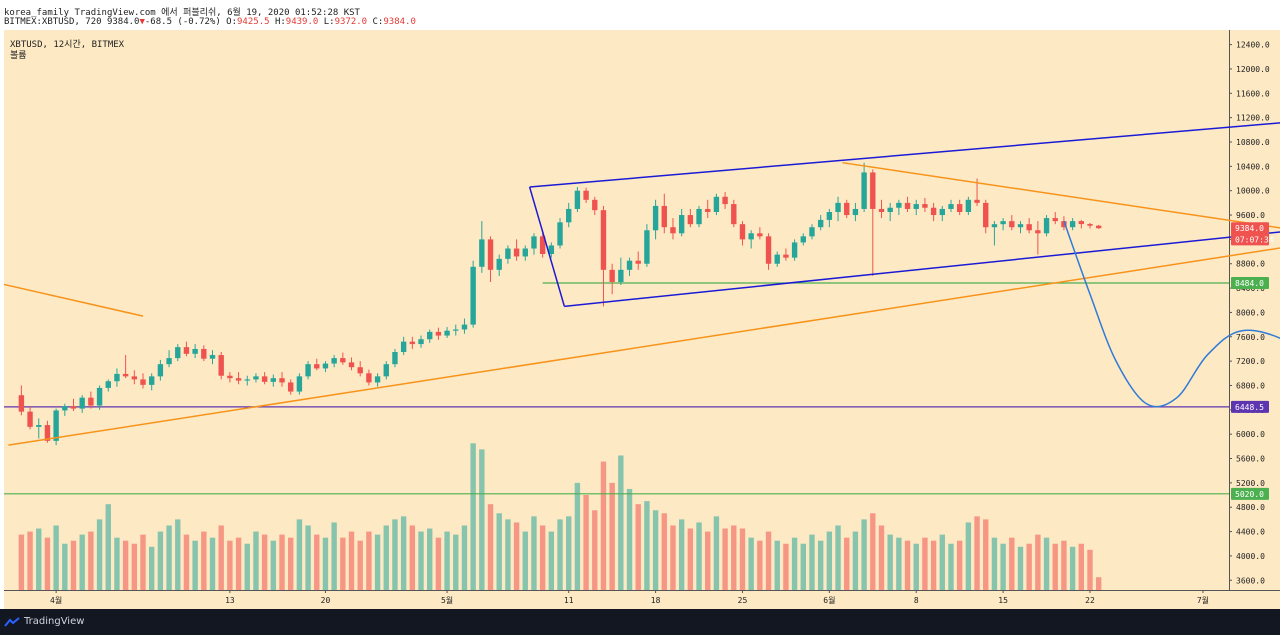 The height and width of the screenshot is (635, 1280). Describe the element at coordinates (629, 597) in the screenshot. I see `time-axis: 4월 13 20 5월 11 18 25 6월 8 15 22 7월` at that location.